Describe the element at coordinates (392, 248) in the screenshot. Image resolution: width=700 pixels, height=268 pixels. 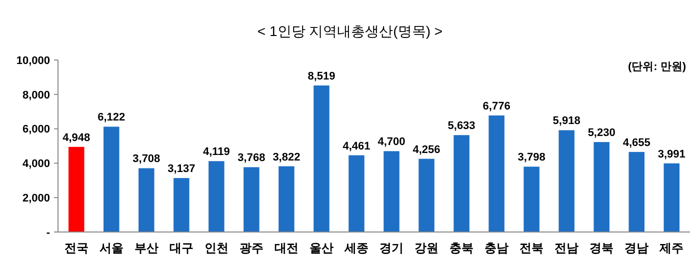
I see `x-tick-label: 경기` at that location.